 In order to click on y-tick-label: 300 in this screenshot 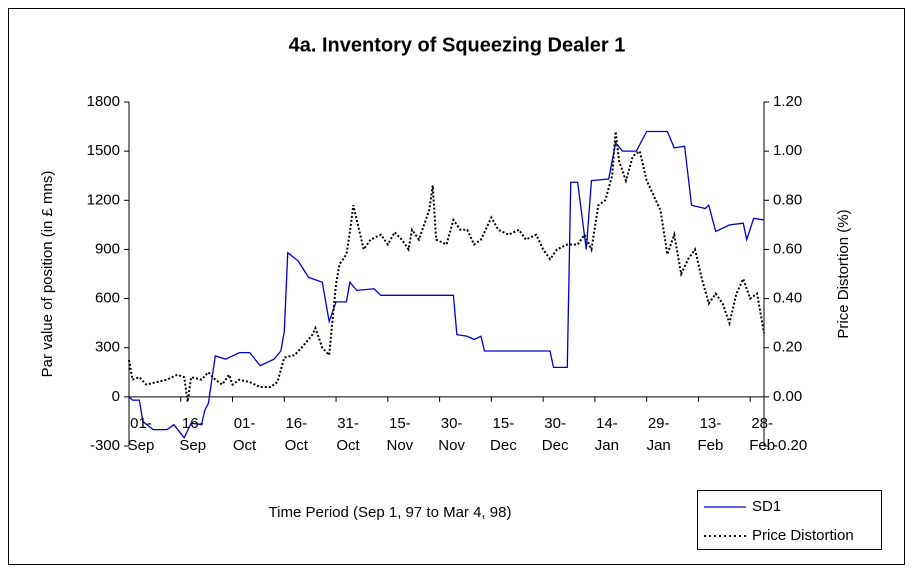, I will do `click(107, 347)`.